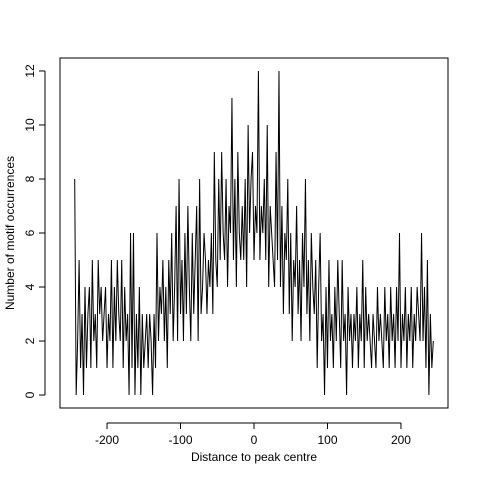 The height and width of the screenshot is (480, 480). I want to click on x-tick-label: -200, so click(107, 440).